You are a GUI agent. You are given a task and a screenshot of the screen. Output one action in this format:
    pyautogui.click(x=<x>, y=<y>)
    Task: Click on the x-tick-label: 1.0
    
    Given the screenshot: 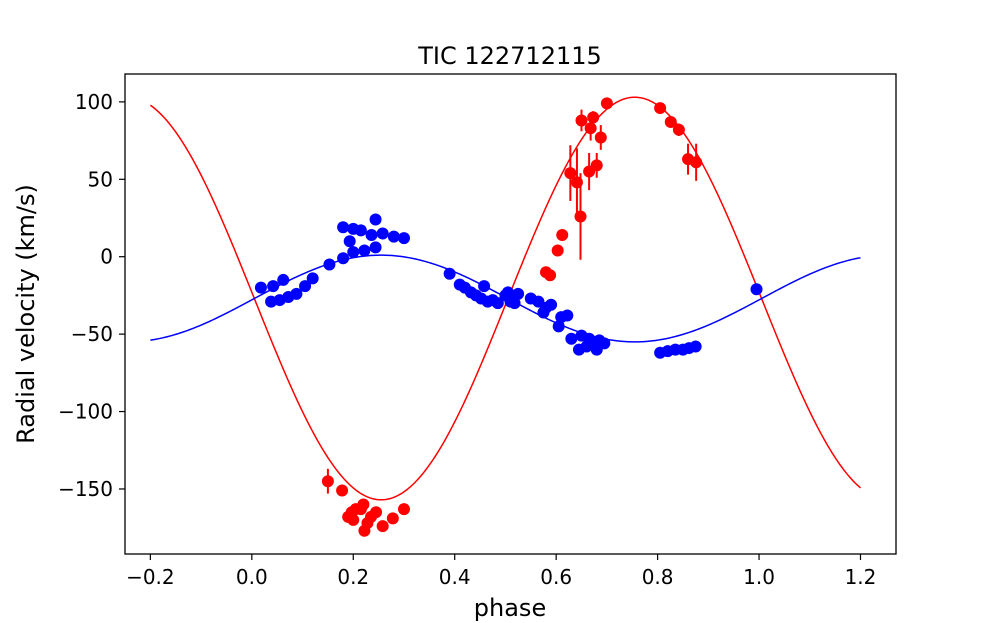 What is the action you would take?
    pyautogui.click(x=759, y=577)
    